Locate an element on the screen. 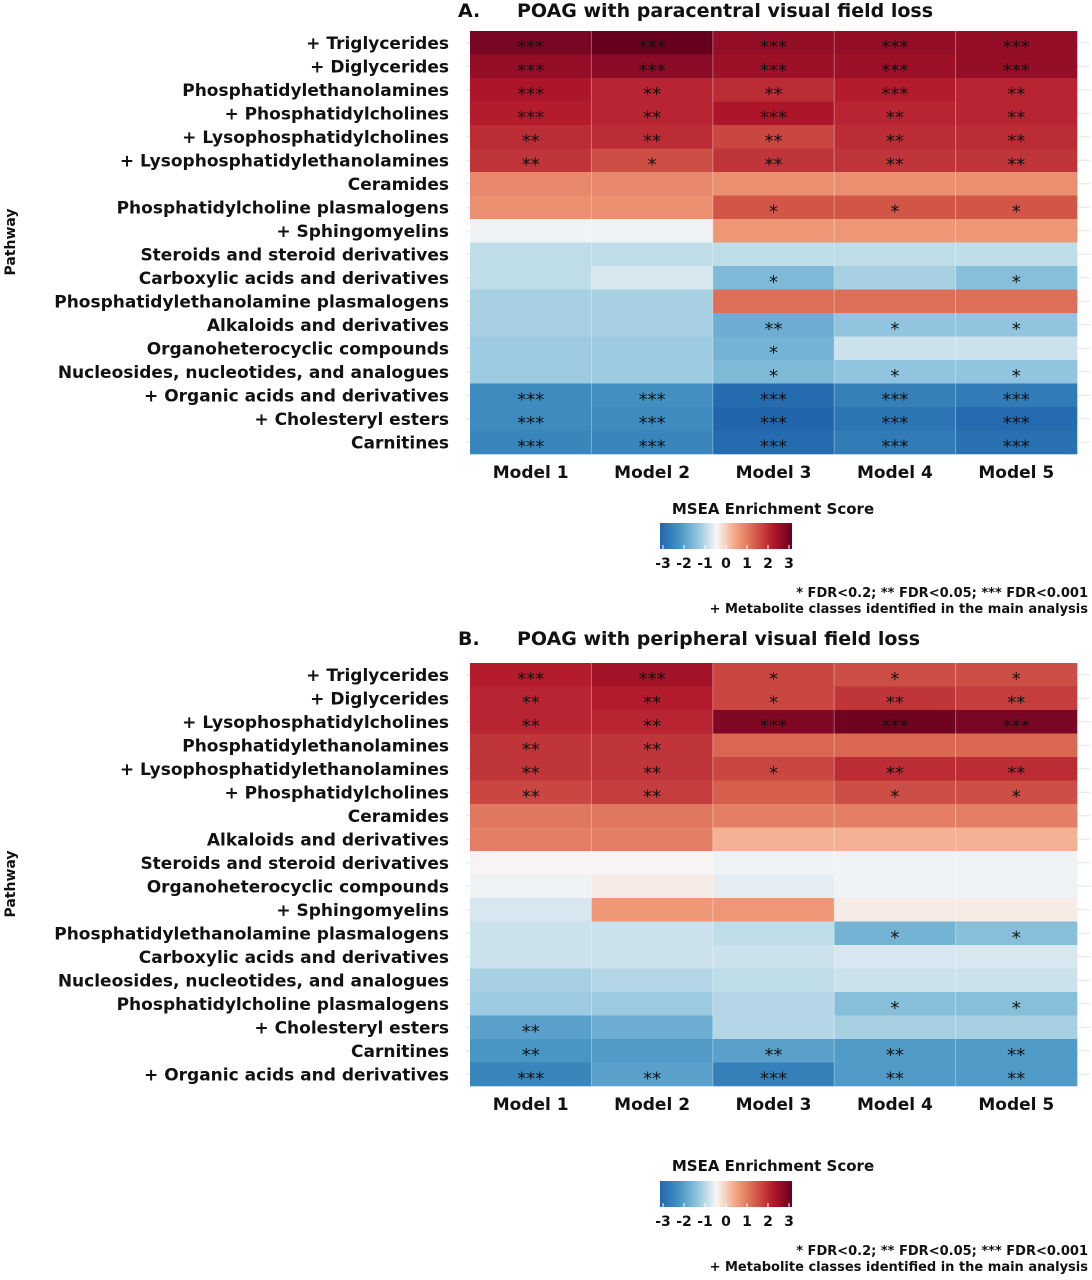  panel-b-row-label: Alkaloids and derivatives is located at coordinates (328, 840).